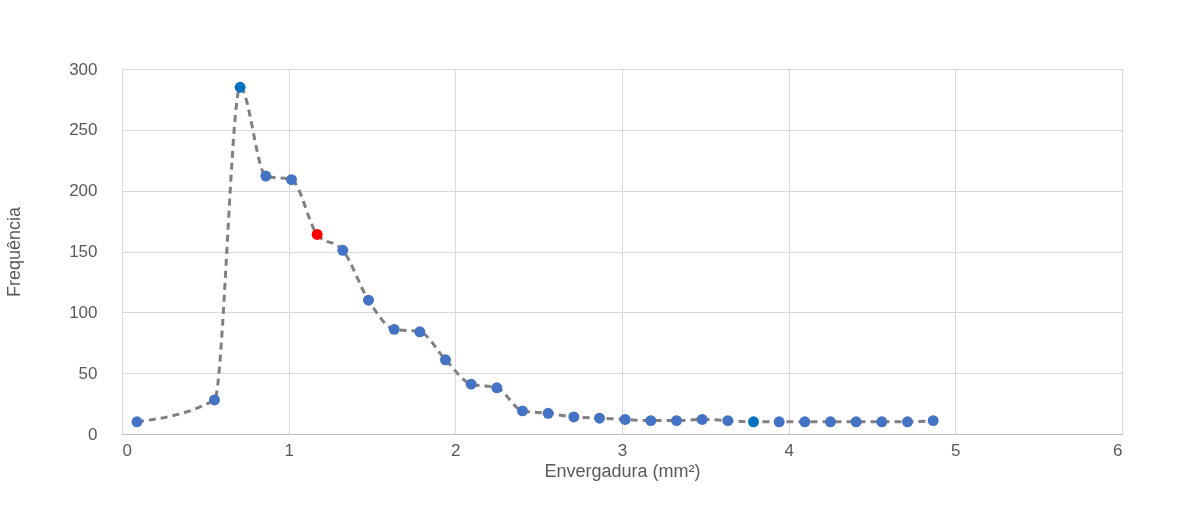 This screenshot has width=1181, height=518. I want to click on y-tick-label: 50, so click(88, 373).